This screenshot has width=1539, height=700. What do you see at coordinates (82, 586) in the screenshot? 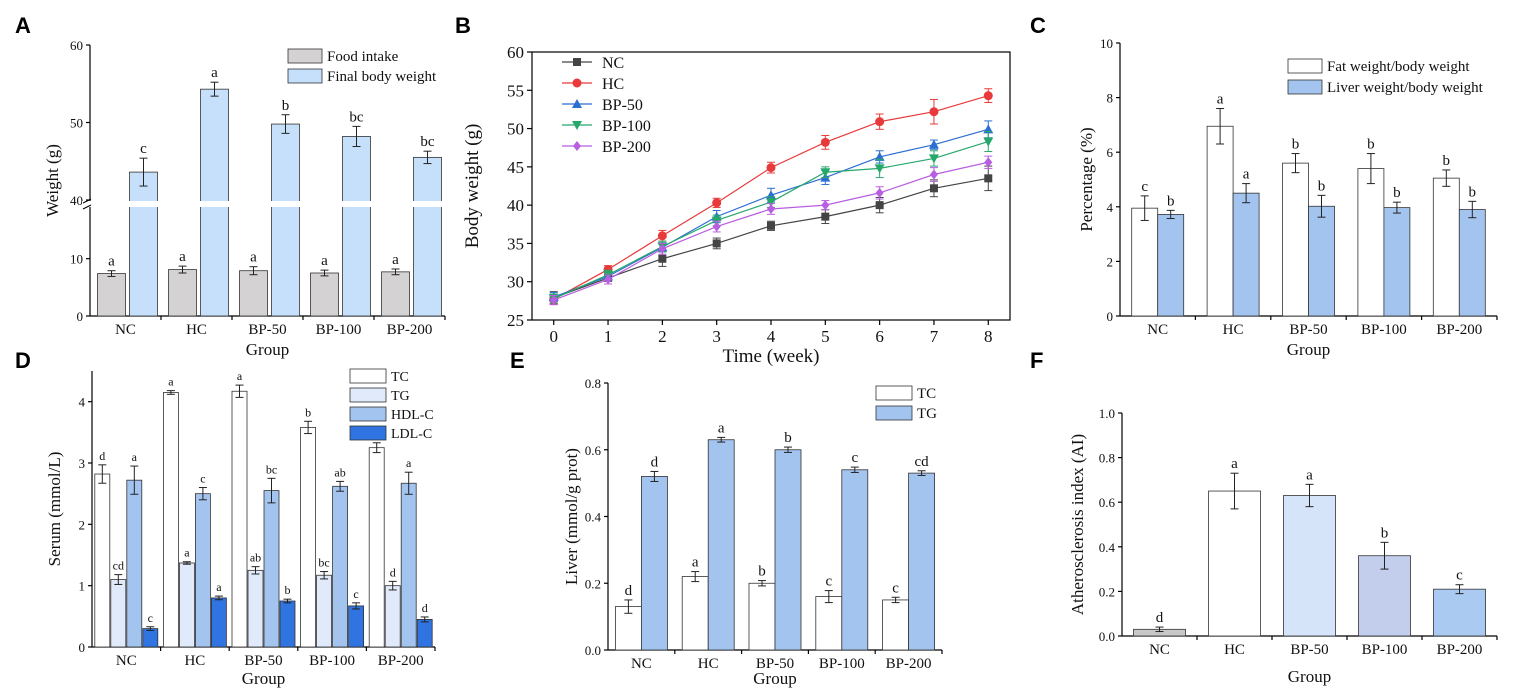
I see `y-tick-label: 1` at bounding box center [82, 586].